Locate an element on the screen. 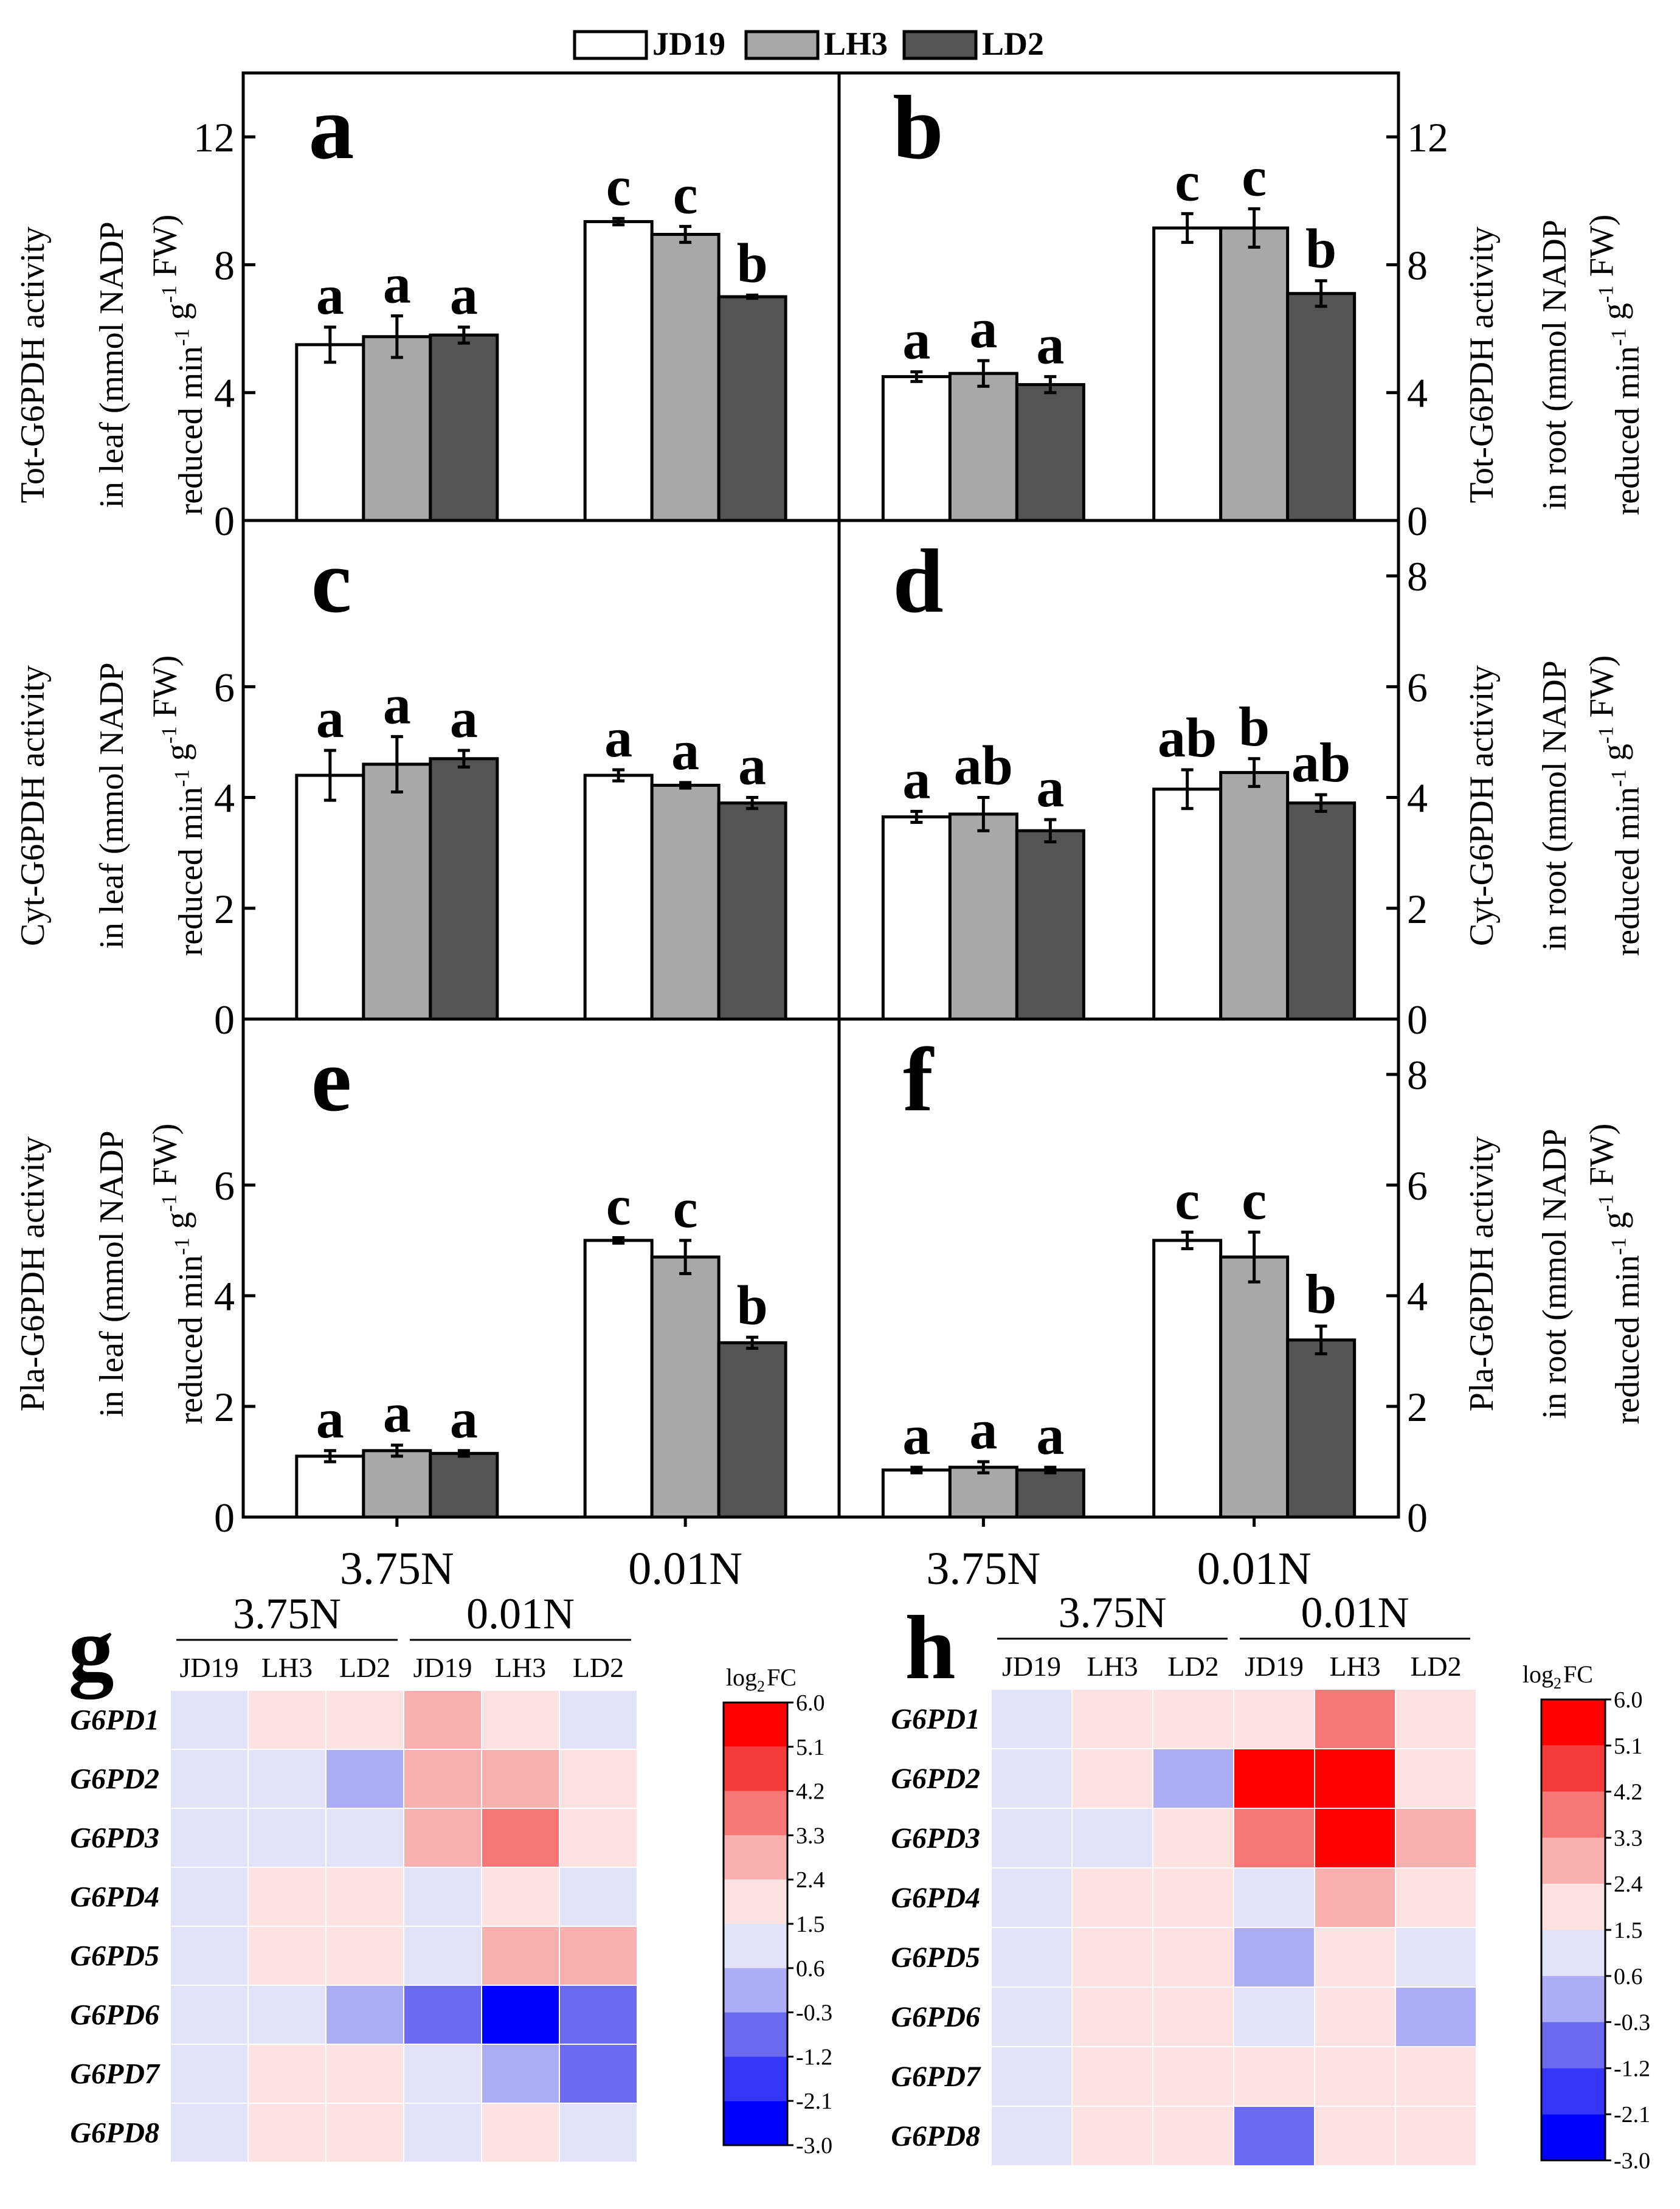  legend-label-ld2: LD2 is located at coordinates (1013, 44).